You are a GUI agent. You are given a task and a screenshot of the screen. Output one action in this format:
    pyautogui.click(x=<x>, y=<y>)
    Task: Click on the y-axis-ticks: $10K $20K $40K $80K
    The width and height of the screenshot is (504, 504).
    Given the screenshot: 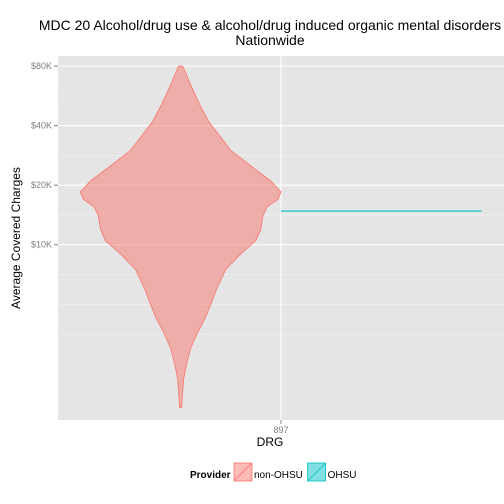 What is the action you would take?
    pyautogui.click(x=44, y=155)
    